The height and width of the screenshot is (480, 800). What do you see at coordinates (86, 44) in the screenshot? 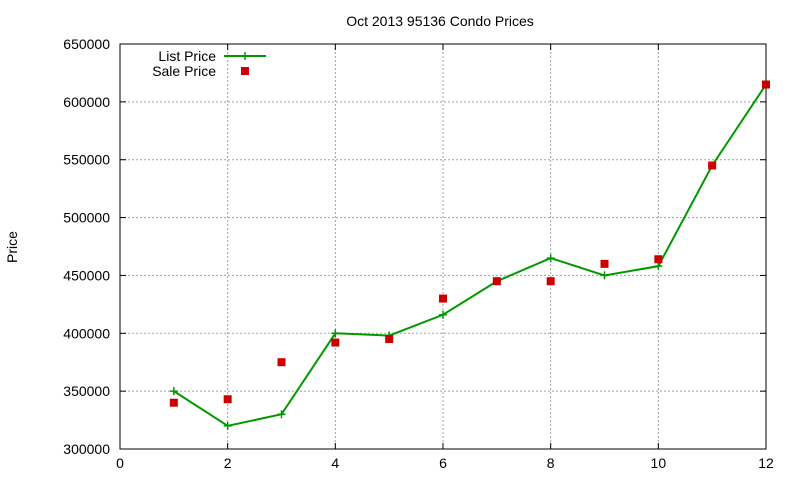
I see `y-tick-label: 650000` at bounding box center [86, 44].